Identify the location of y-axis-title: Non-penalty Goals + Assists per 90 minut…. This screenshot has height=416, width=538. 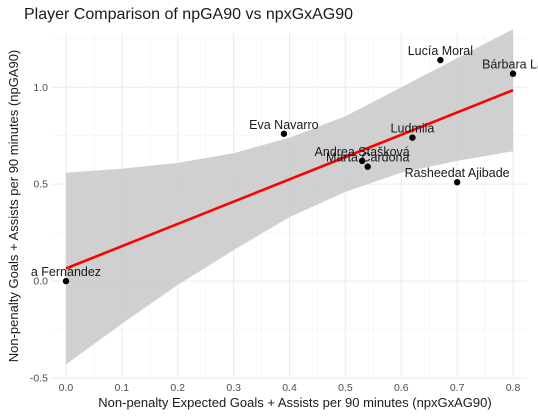
(13, 206).